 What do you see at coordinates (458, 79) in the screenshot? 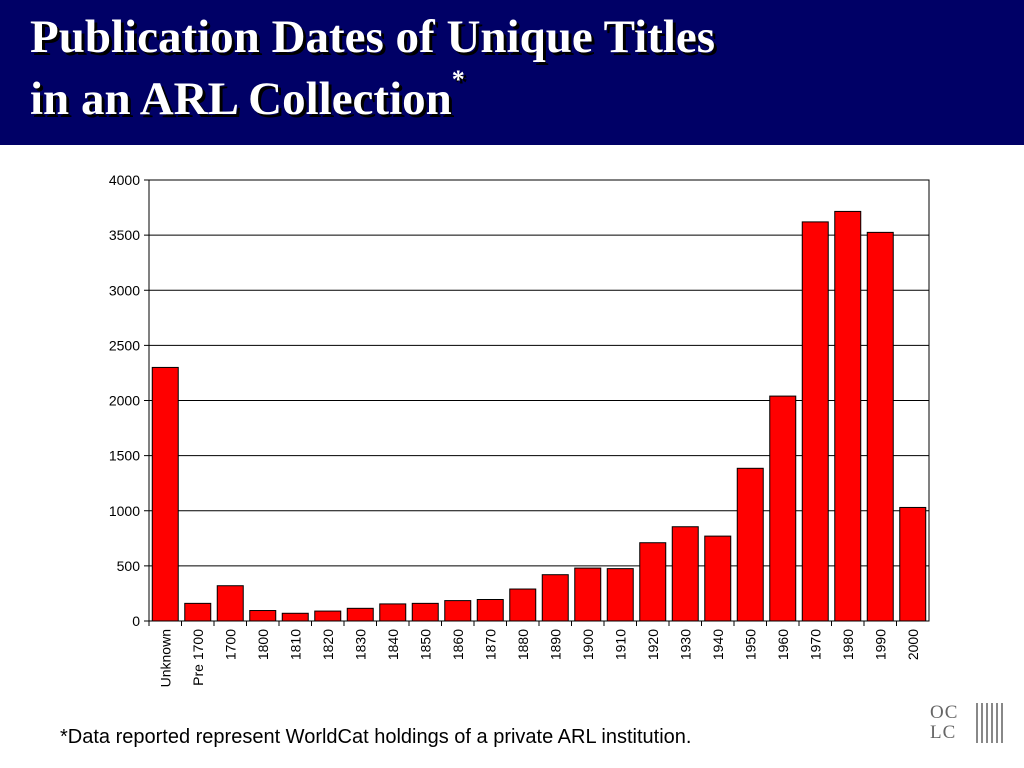
I see `title-footnote-marker: *` at bounding box center [458, 79].